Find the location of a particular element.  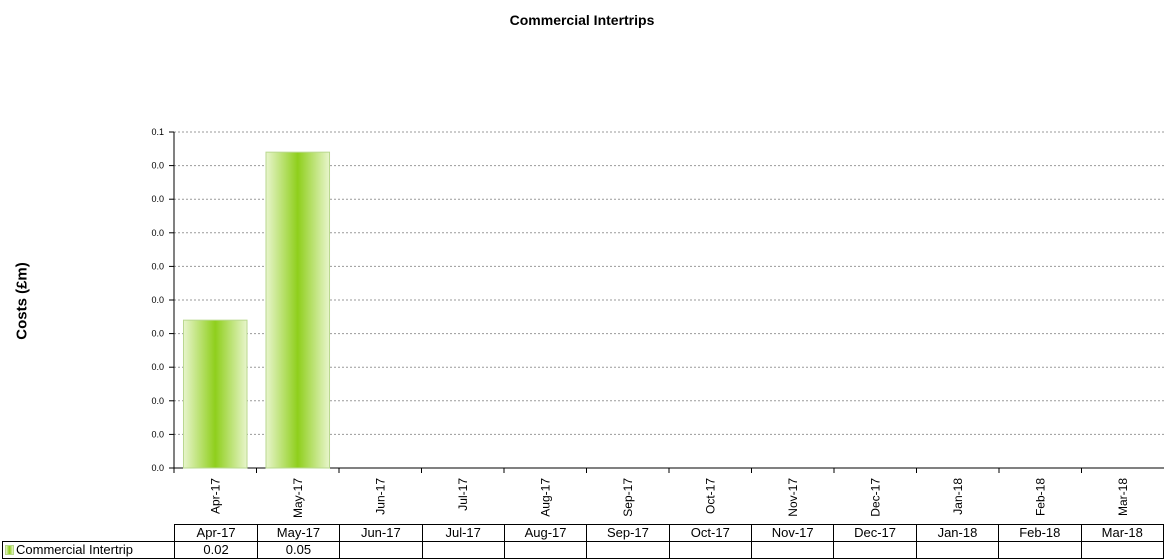

table-header-cell: Dec-17 is located at coordinates (875, 533).